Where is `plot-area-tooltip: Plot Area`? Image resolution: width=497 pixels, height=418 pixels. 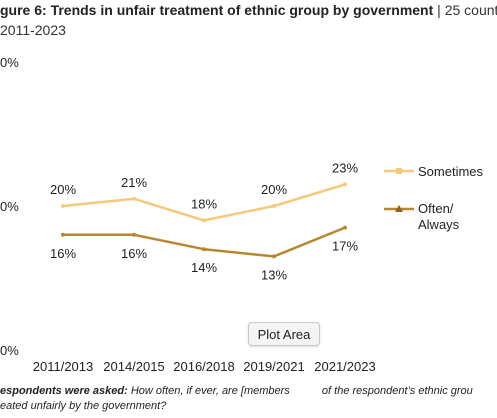
plot-area-tooltip: Plot Area is located at coordinates (284, 334).